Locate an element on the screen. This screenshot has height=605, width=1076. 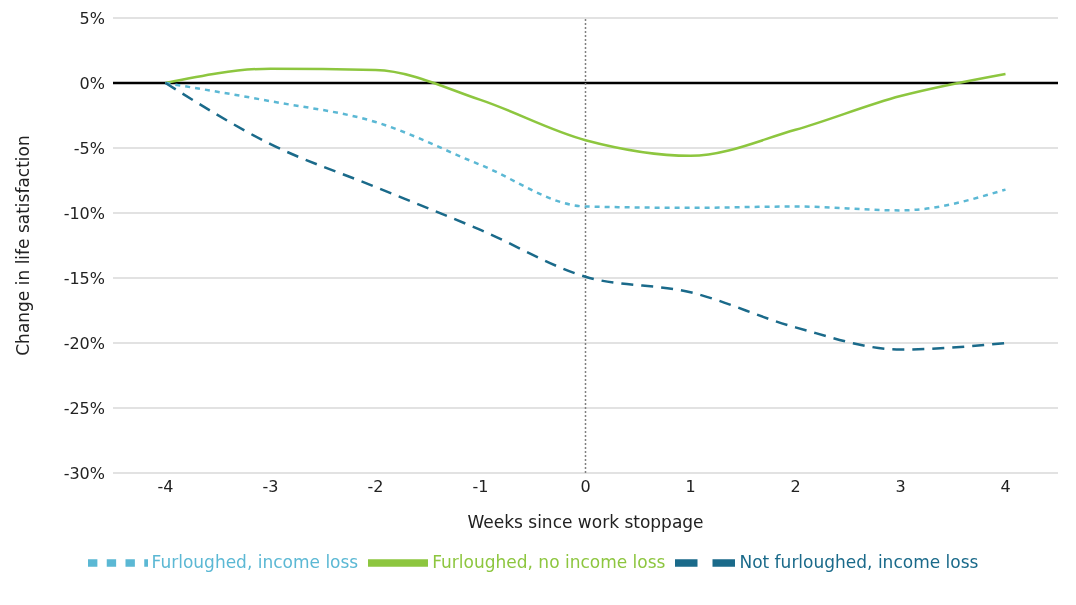
y-tick-label: 5% is located at coordinates (92, 18).